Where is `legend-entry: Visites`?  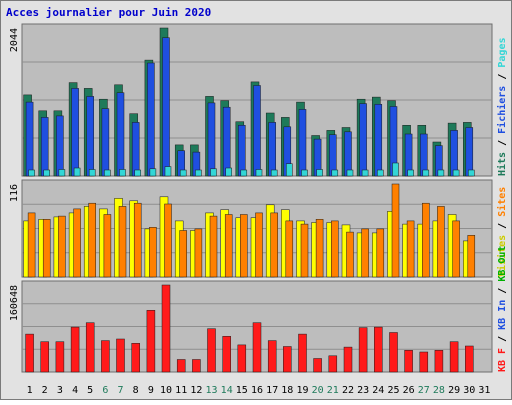
legend-entry: Visites is located at coordinates (502, 253).